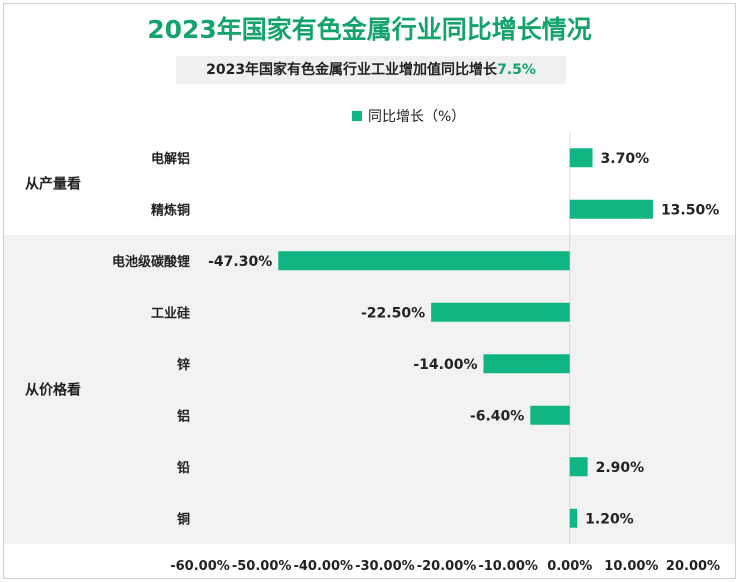  I want to click on category-label: 电池级碳酸锂, so click(151, 262).